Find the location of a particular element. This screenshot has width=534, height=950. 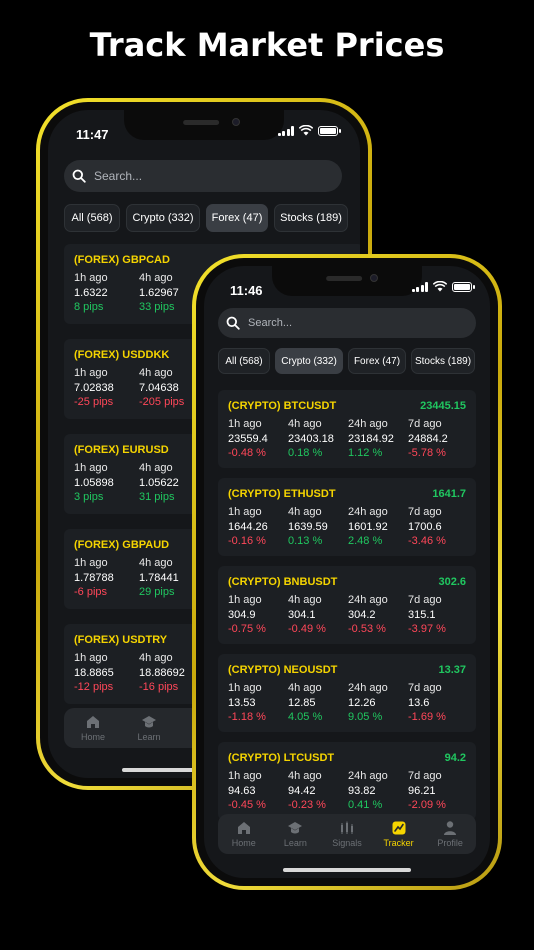

card-value: 1644.26 is located at coordinates (248, 526).